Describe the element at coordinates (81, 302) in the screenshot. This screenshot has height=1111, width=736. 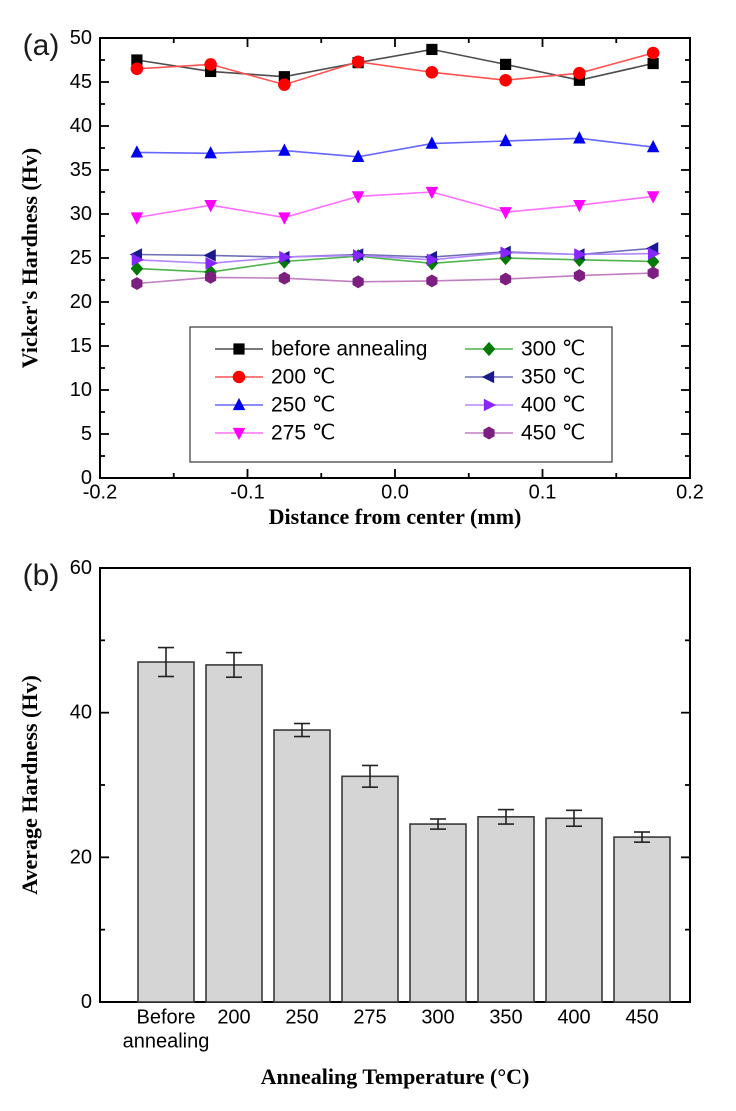
I see `y-tick-label: 20` at that location.